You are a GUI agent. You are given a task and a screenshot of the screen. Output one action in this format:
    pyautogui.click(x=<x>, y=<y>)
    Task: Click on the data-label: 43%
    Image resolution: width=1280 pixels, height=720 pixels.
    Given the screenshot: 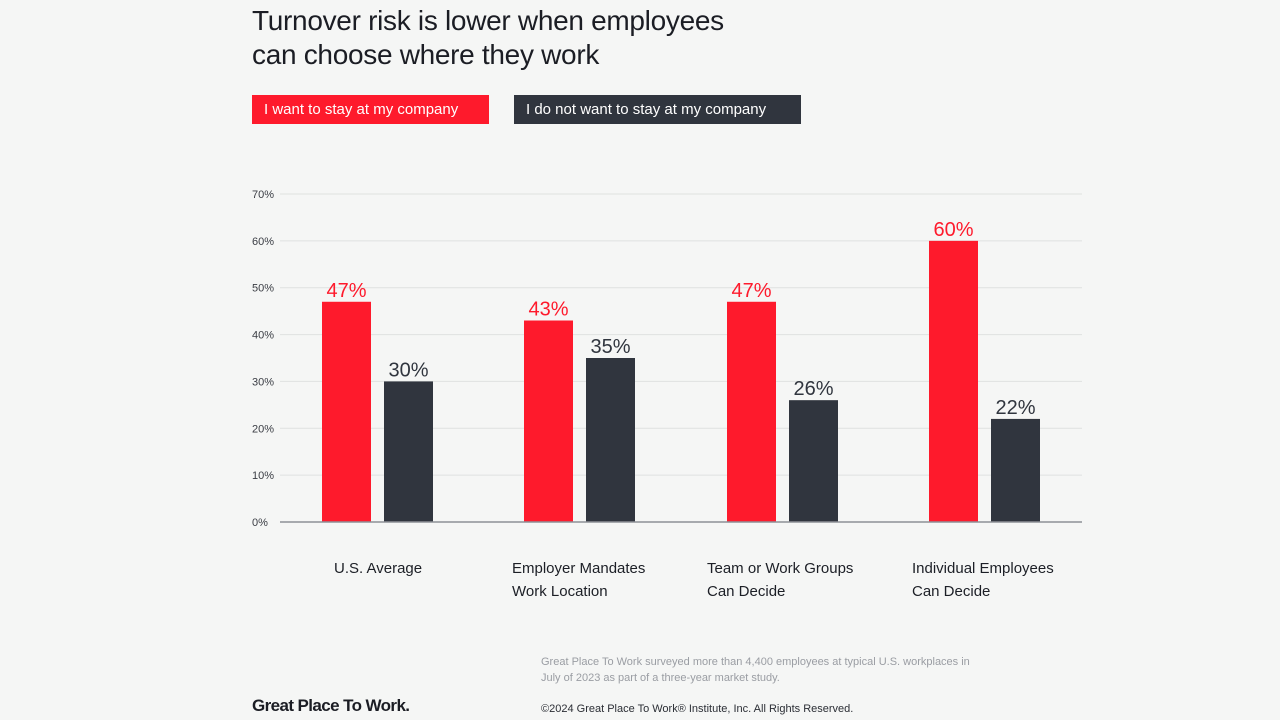 What is the action you would take?
    pyautogui.click(x=548, y=310)
    